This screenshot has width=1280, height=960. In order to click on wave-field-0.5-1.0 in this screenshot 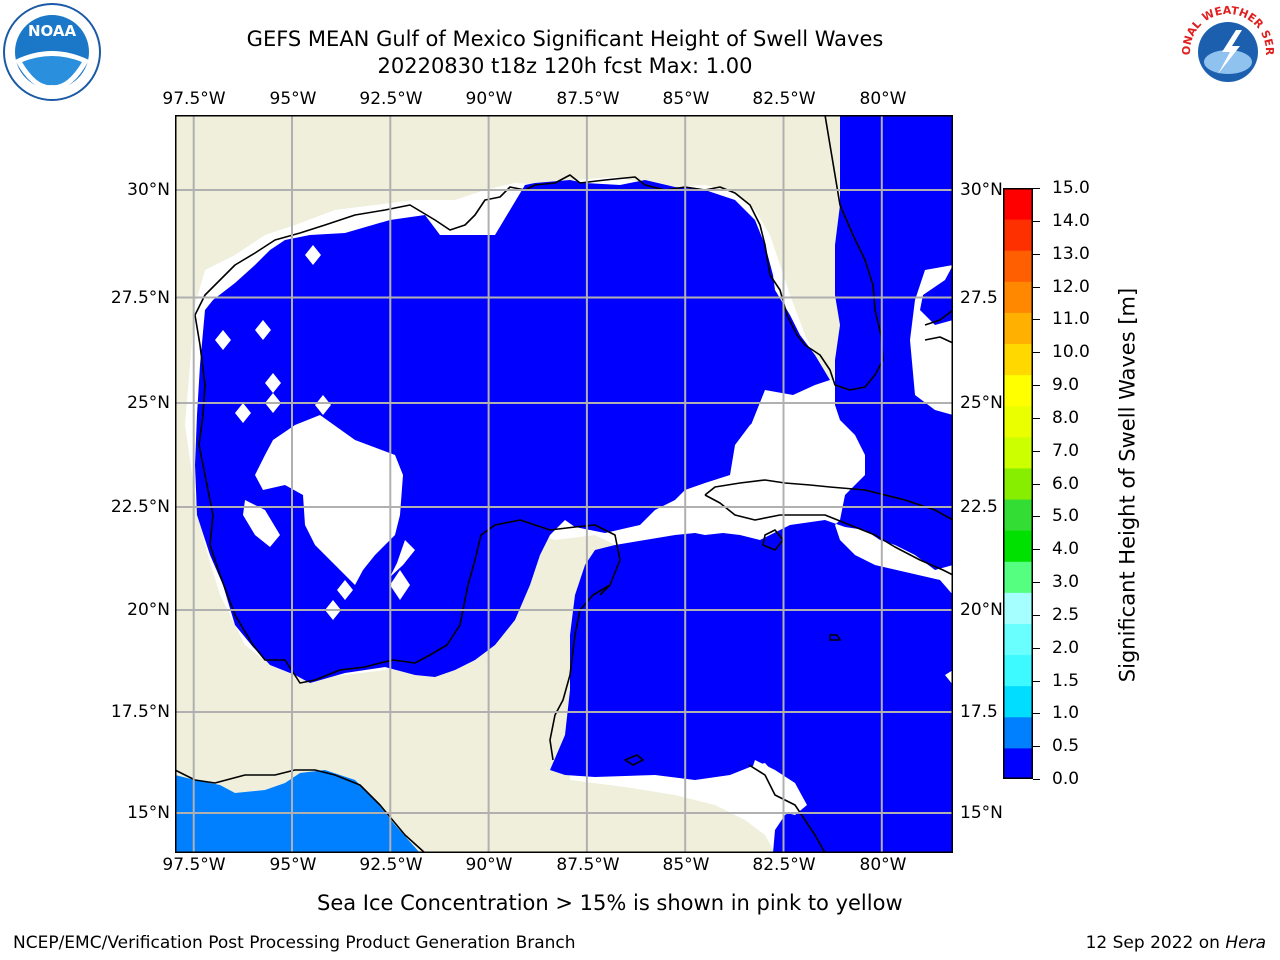, I will do `click(297, 811)`.